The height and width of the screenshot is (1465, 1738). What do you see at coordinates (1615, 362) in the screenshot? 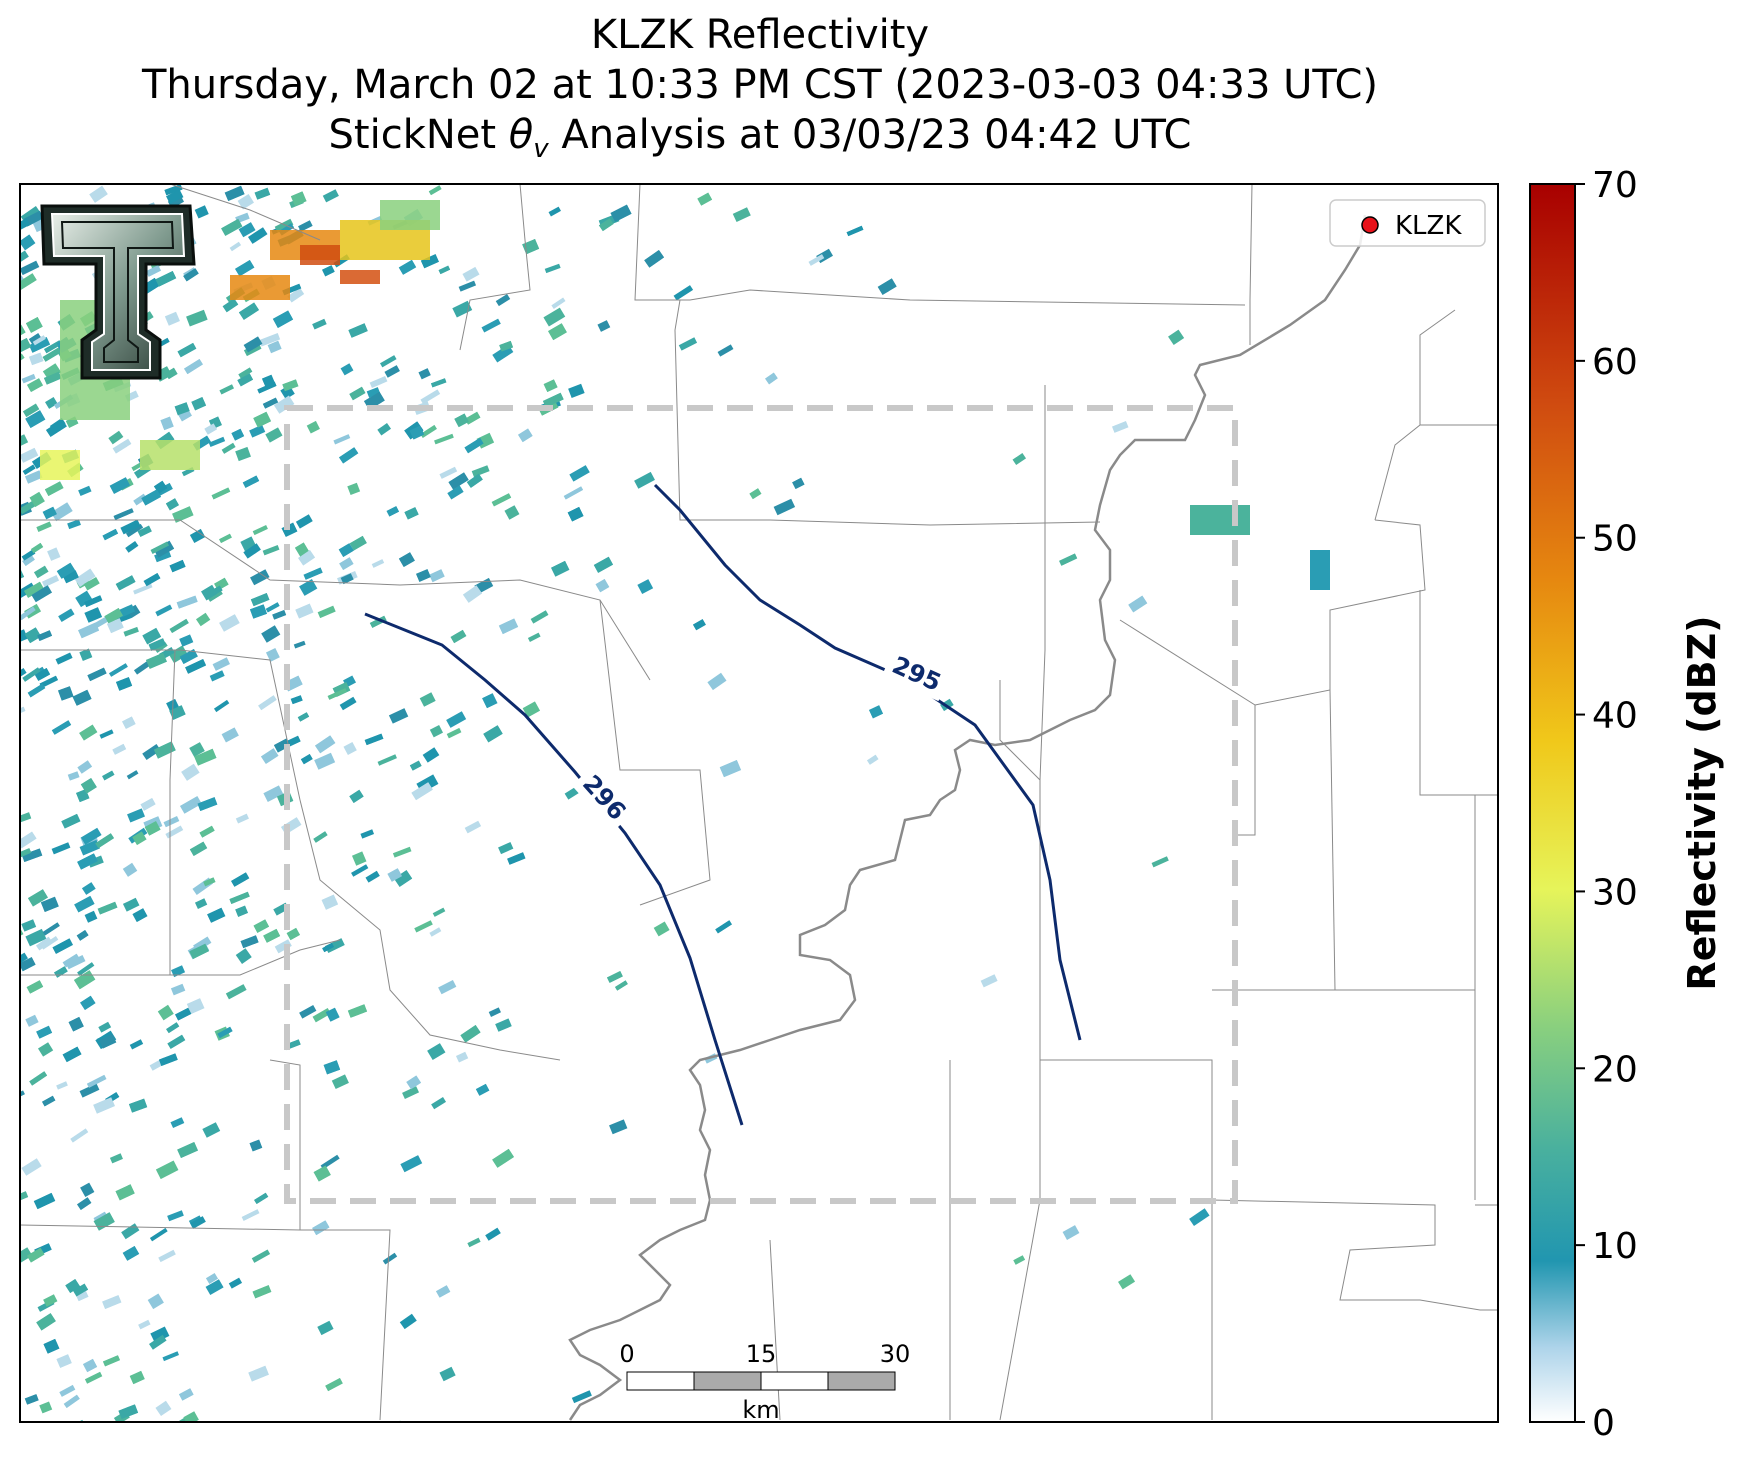
I see `colorbar-tick-label: 60` at bounding box center [1615, 362].